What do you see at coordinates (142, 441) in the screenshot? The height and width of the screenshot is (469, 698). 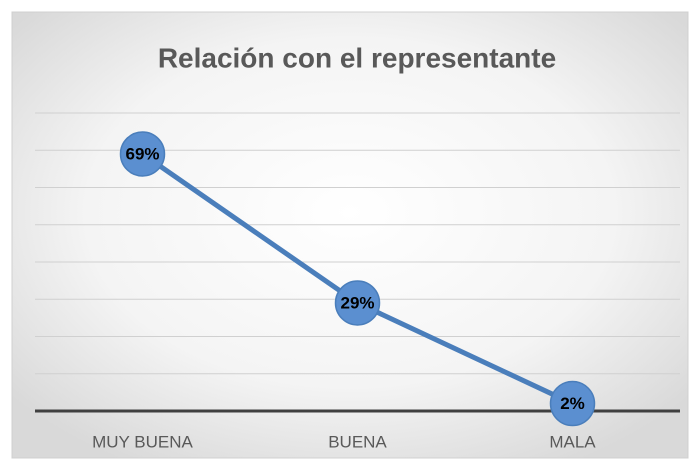 I see `x-tick-label: MUY BUENA` at bounding box center [142, 441].